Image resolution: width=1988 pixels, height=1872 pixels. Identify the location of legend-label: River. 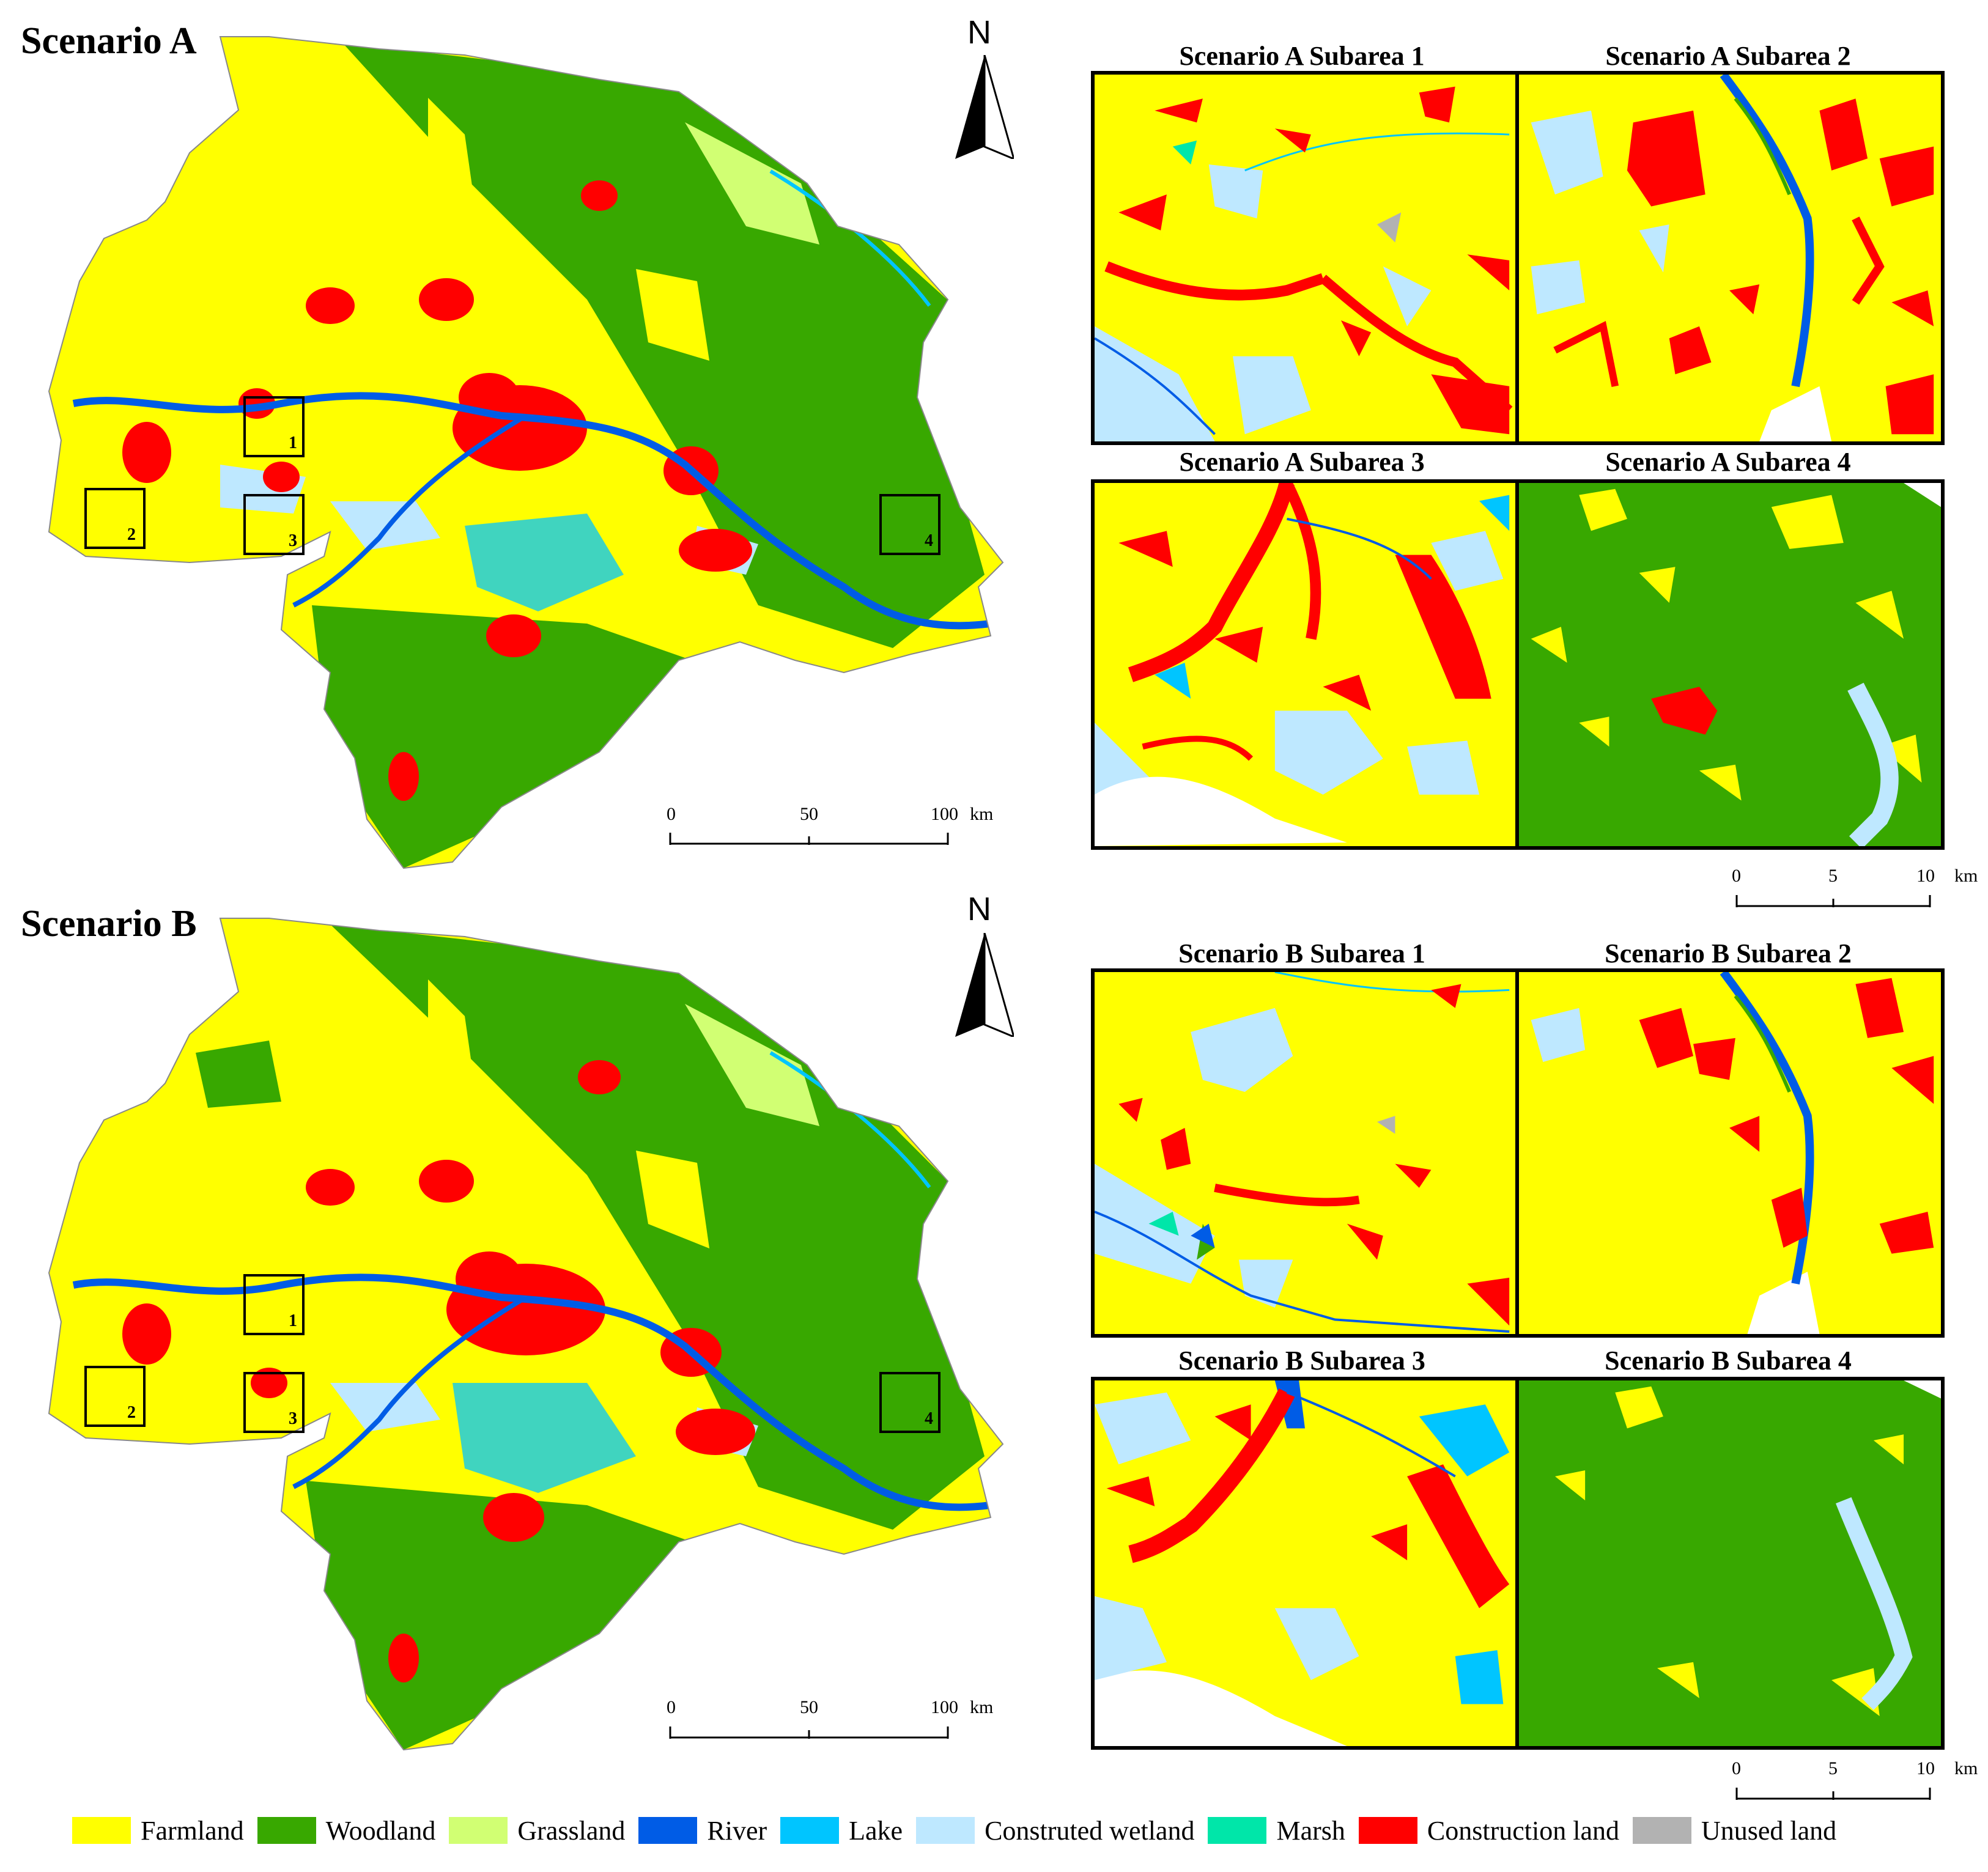
(737, 1830).